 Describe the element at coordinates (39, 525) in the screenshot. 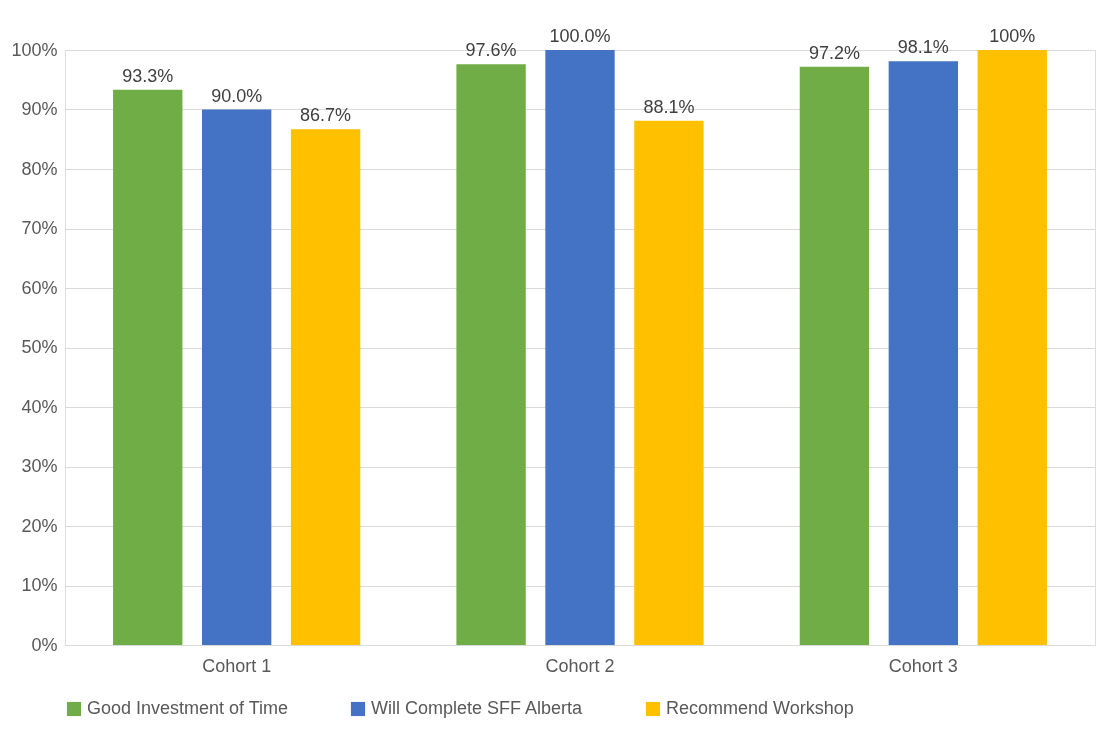

I see `y-tick-label: 20%` at that location.